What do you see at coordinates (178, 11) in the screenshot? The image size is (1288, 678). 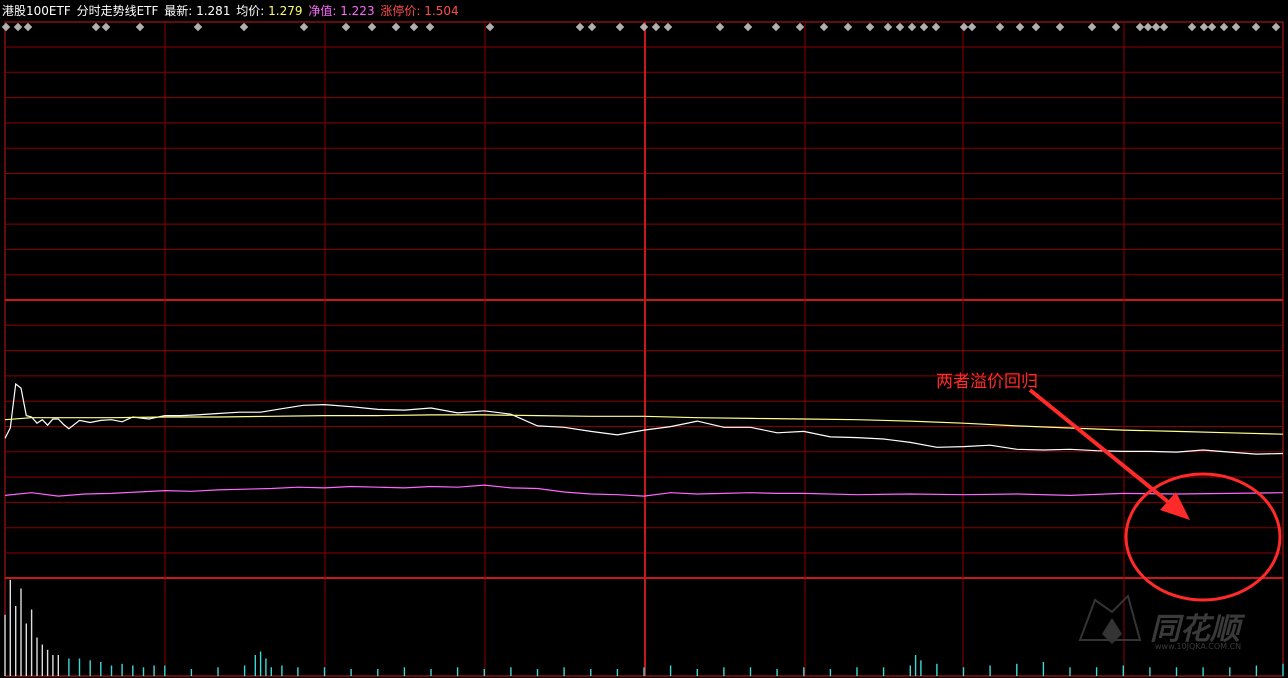 I see `latest-label: 最新:` at bounding box center [178, 11].